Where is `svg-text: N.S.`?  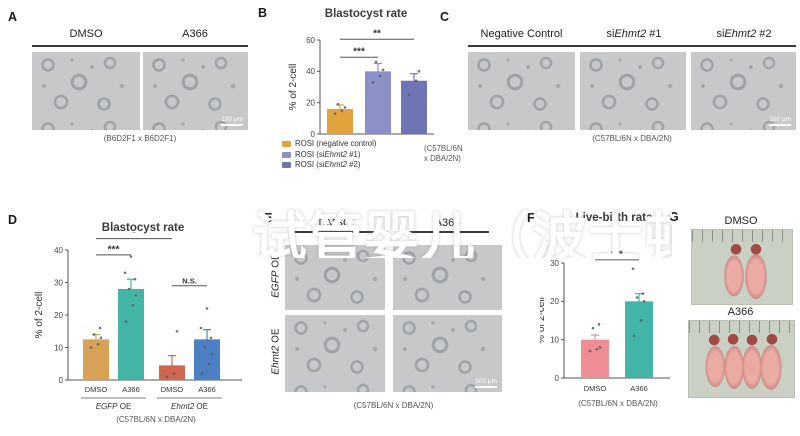
svg-text: N.S. is located at coordinates (189, 280).